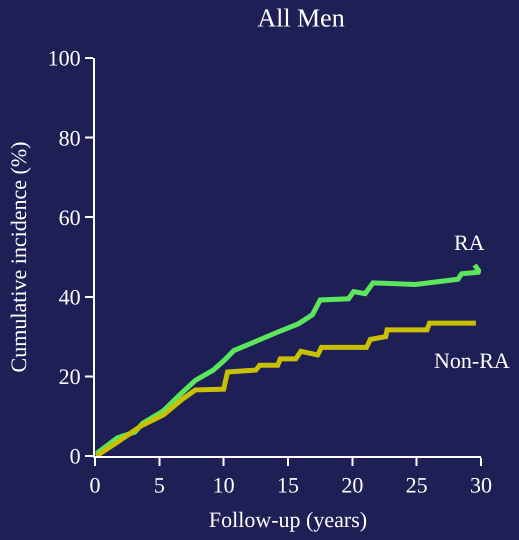 This screenshot has height=540, width=519. Describe the element at coordinates (69, 297) in the screenshot. I see `y-tick-label: 40` at that location.